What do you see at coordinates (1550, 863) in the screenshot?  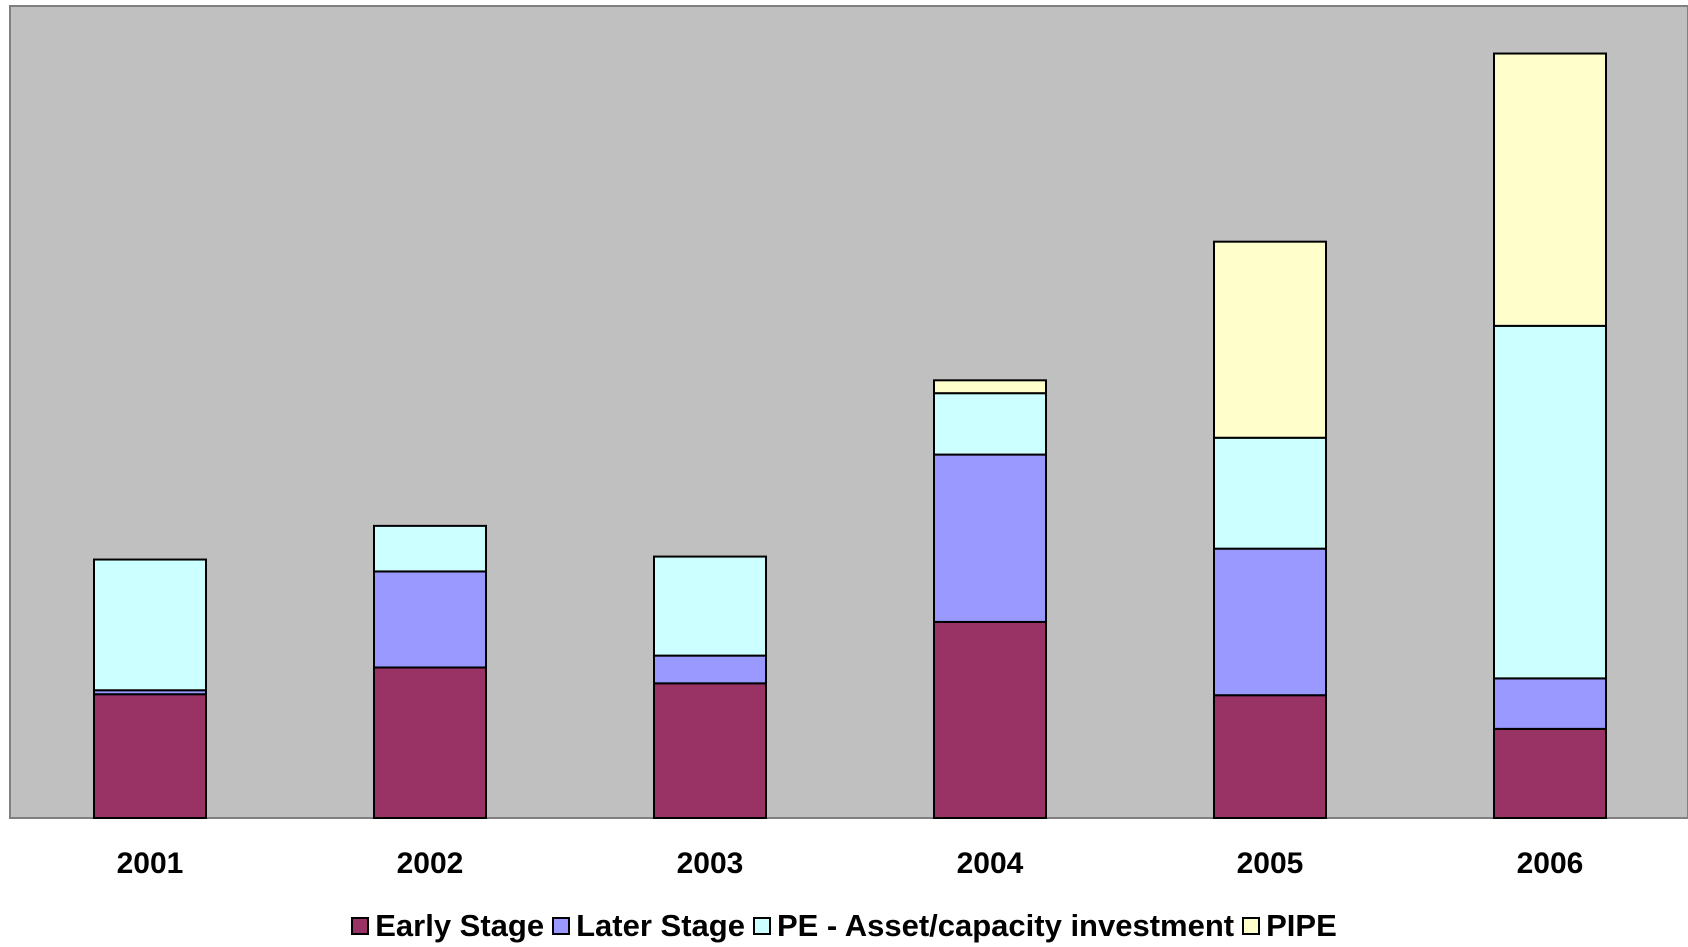 I see `x-tick-label: 2006` at bounding box center [1550, 863].